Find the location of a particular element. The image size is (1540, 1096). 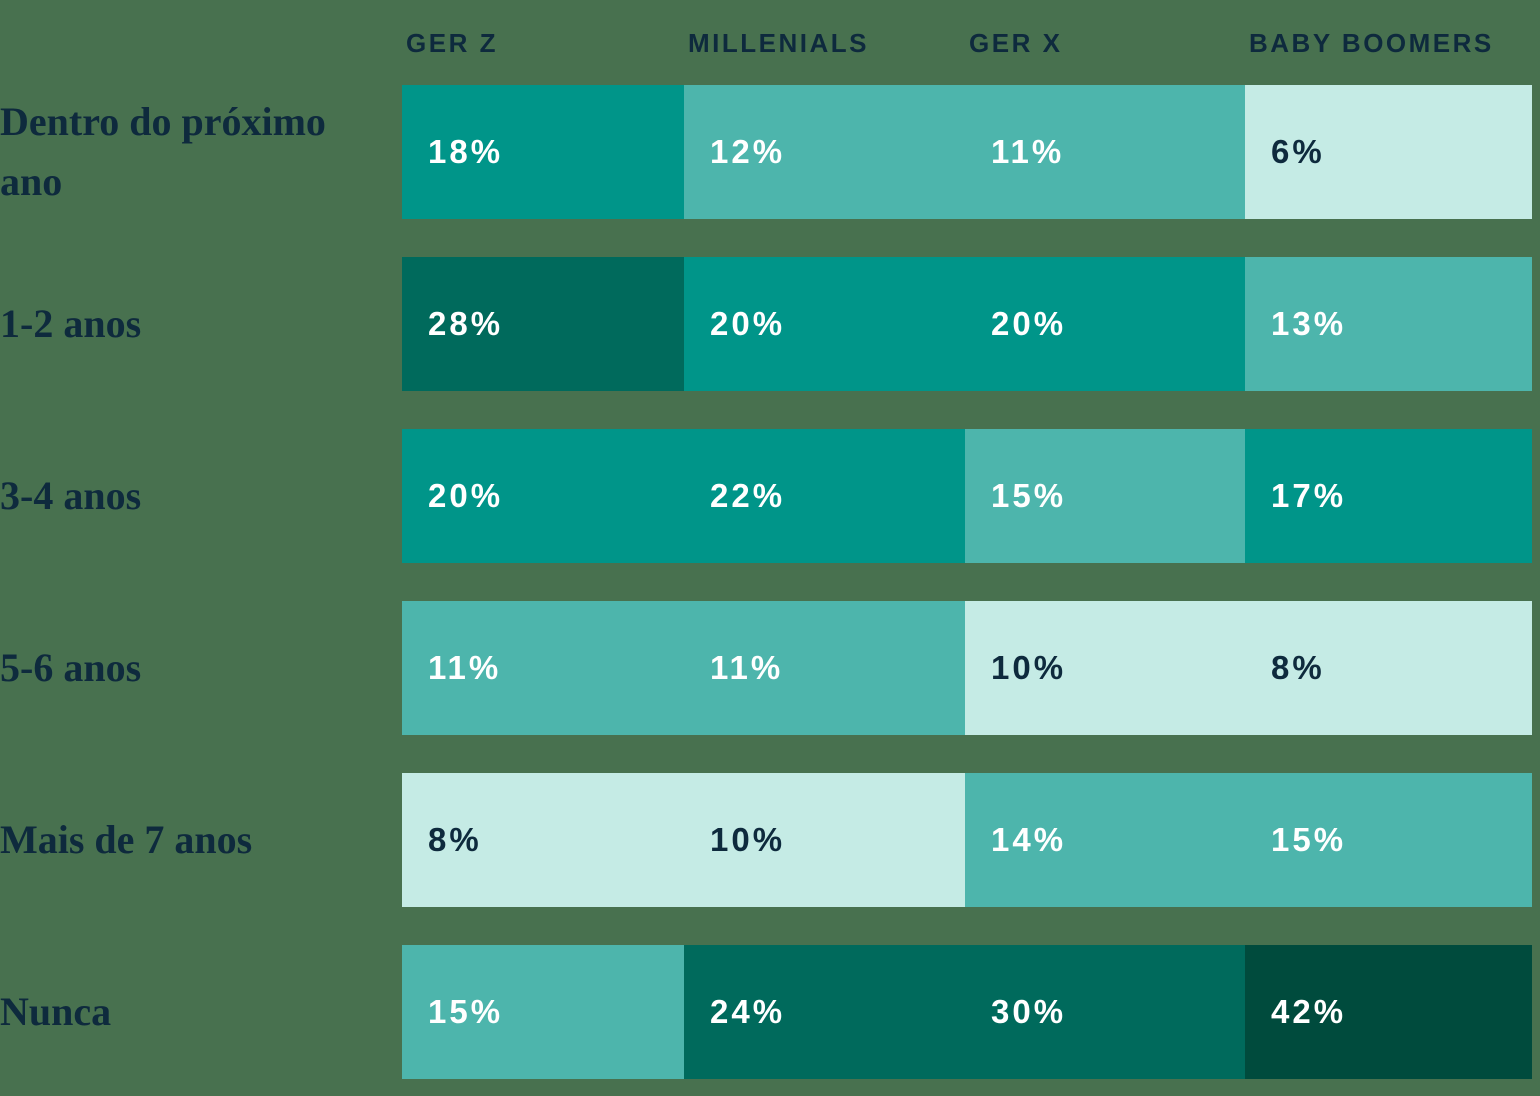

table-row: Nunca 15% 24% 30% 42% is located at coordinates (770, 1012).